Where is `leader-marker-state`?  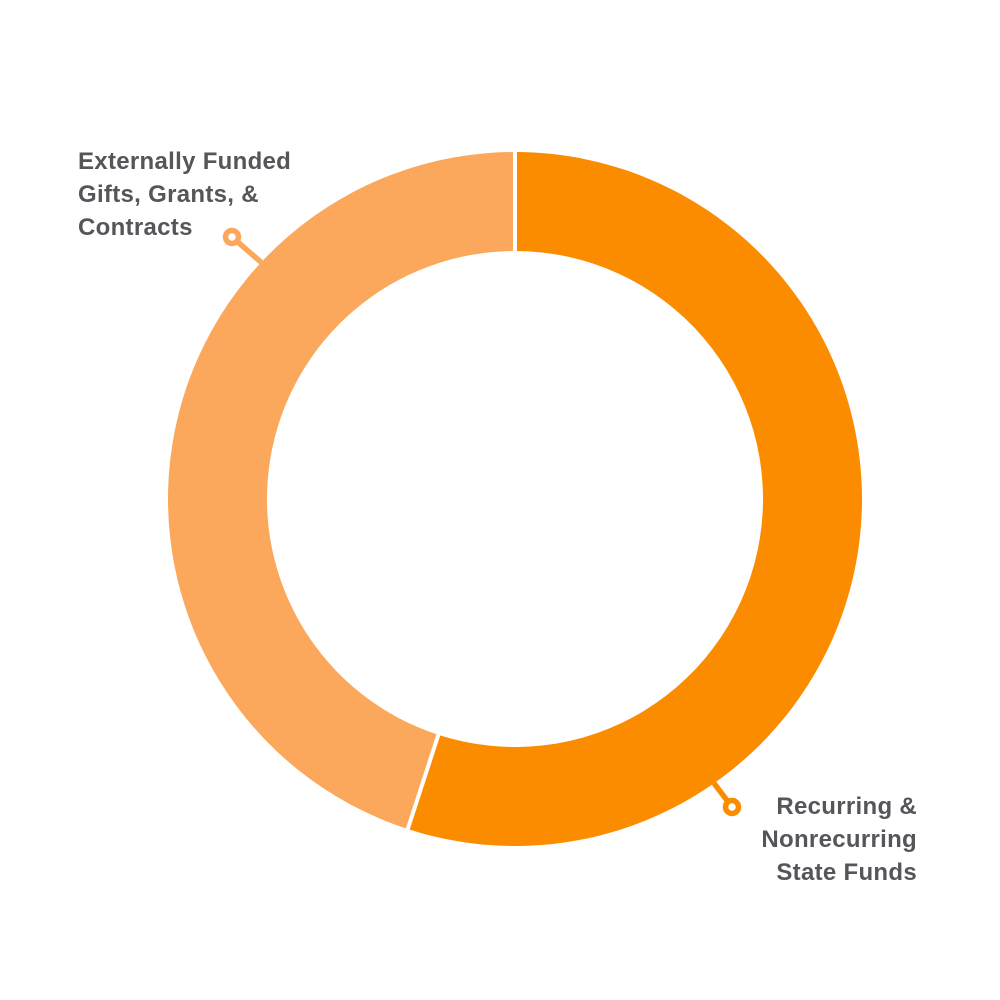 leader-marker-state is located at coordinates (732, 807).